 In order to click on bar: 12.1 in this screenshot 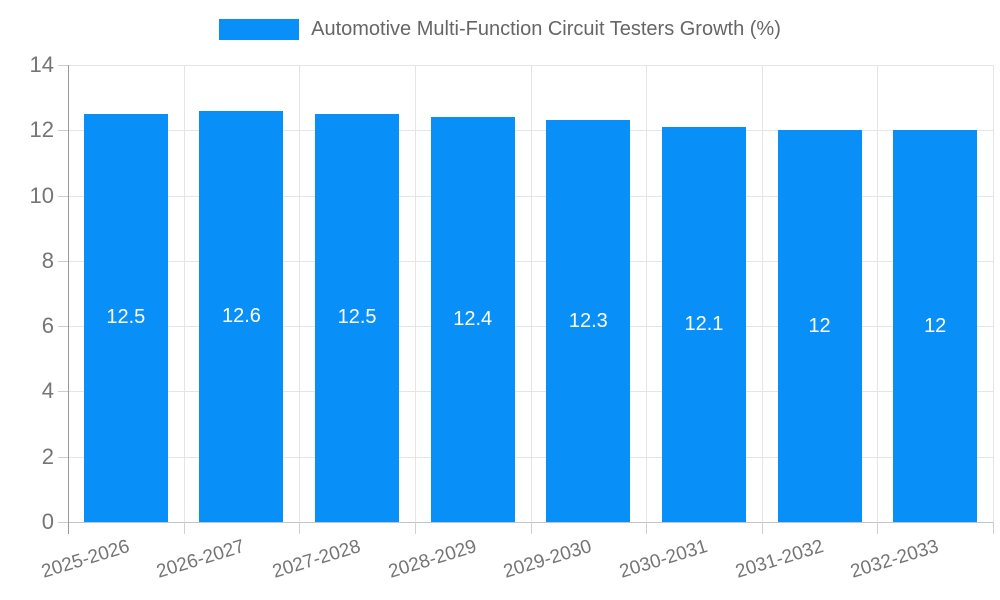, I will do `click(703, 324)`.